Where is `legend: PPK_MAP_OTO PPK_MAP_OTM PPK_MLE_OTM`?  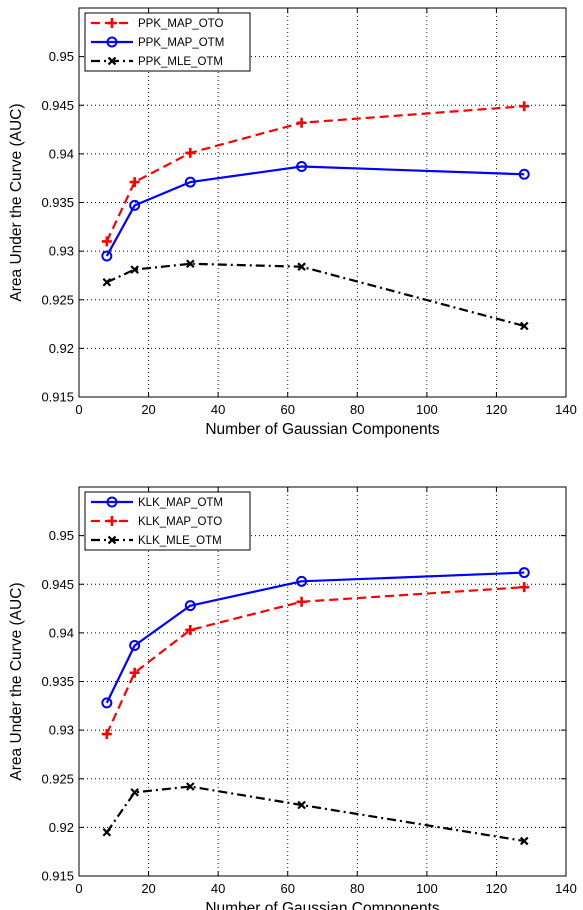 legend: PPK_MAP_OTO PPK_MAP_OTM PPK_MLE_OTM is located at coordinates (167, 42).